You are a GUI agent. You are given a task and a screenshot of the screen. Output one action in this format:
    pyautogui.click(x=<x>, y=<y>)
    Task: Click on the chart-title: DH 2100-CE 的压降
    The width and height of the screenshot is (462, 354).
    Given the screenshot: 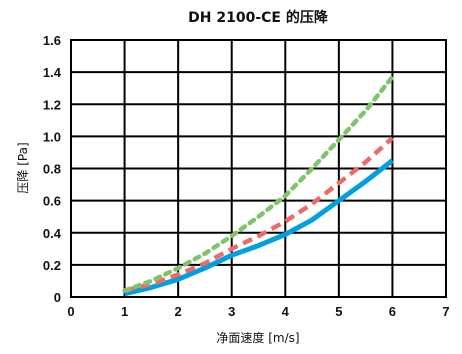 What is the action you would take?
    pyautogui.click(x=258, y=17)
    